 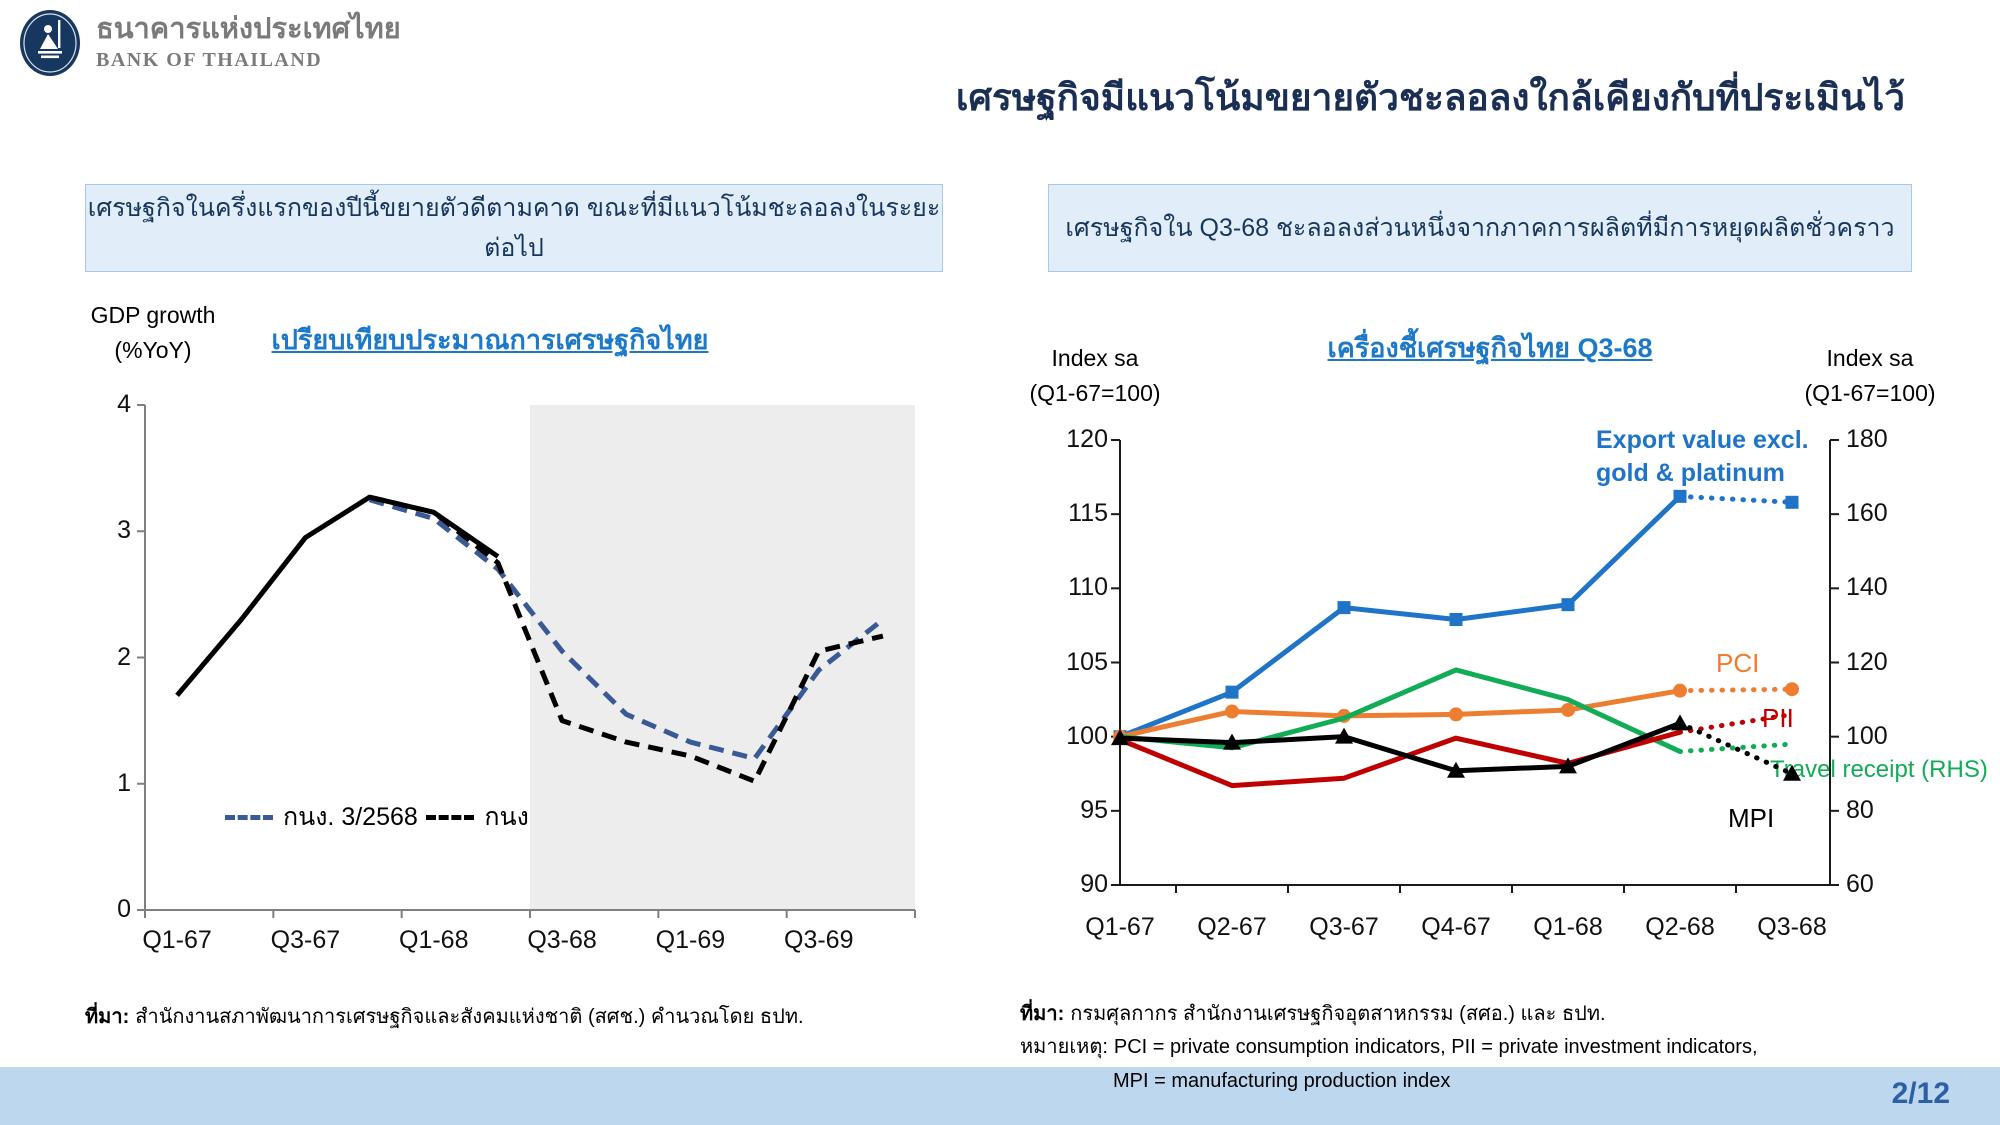 What do you see at coordinates (1088, 513) in the screenshot?
I see `indicators-left-tick-label: 115` at bounding box center [1088, 513].